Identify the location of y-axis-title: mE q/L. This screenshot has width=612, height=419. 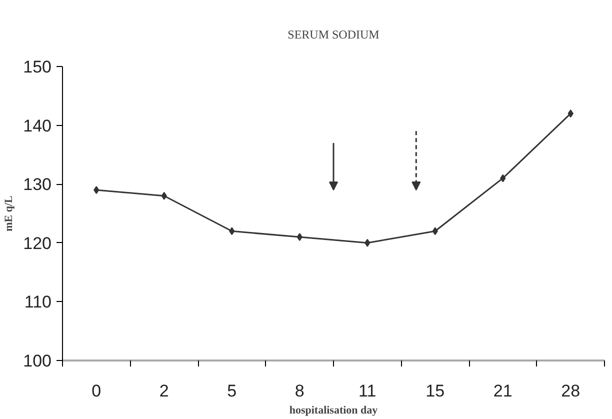
(9, 214).